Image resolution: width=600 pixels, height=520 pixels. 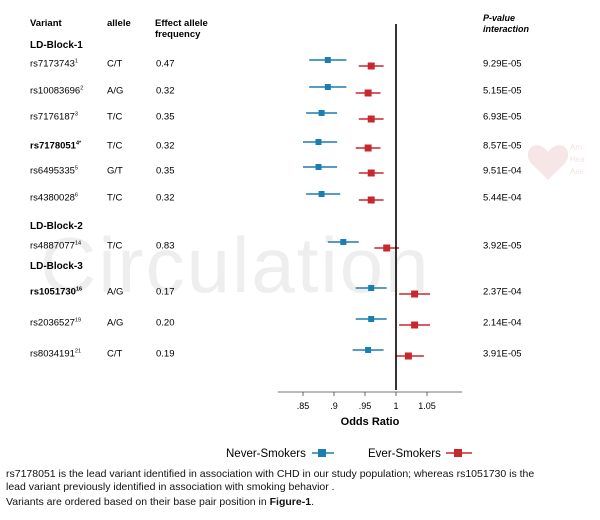 What do you see at coordinates (576, 147) in the screenshot?
I see `svg-text: Am` at bounding box center [576, 147].